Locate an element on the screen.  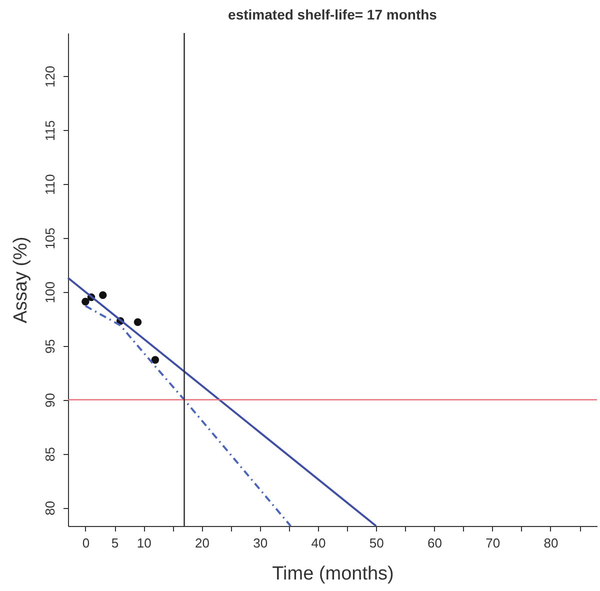
chart-title: estimated shelf-life= 17 months is located at coordinates (333, 14).